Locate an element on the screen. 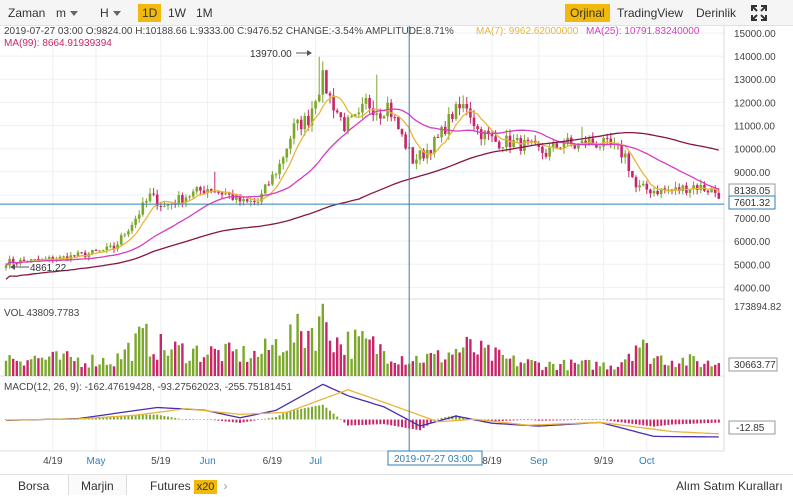 This screenshot has height=497, width=793. tab-futures: Futures x20 › is located at coordinates (188, 485).